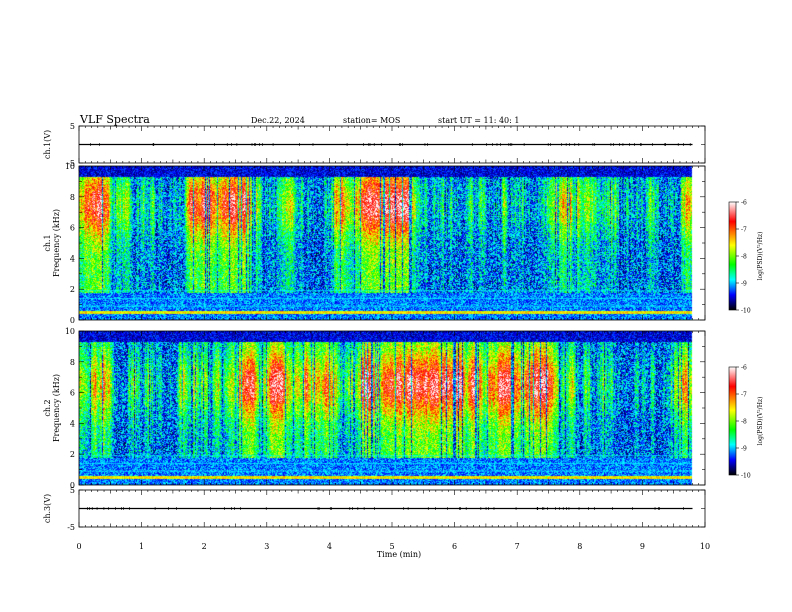  Describe the element at coordinates (705, 546) in the screenshot. I see `x-tick-label: 10` at that location.